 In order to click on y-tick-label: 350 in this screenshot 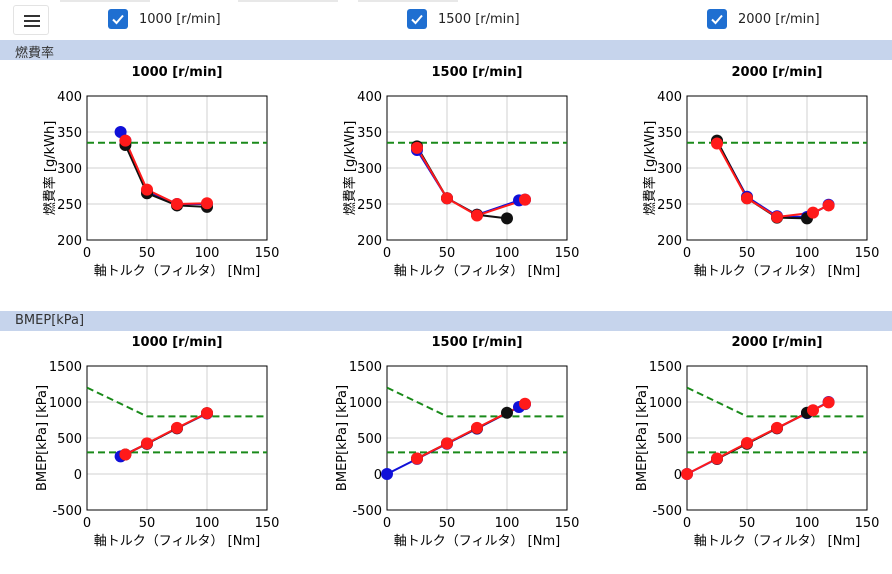, I will do `click(369, 133)`.